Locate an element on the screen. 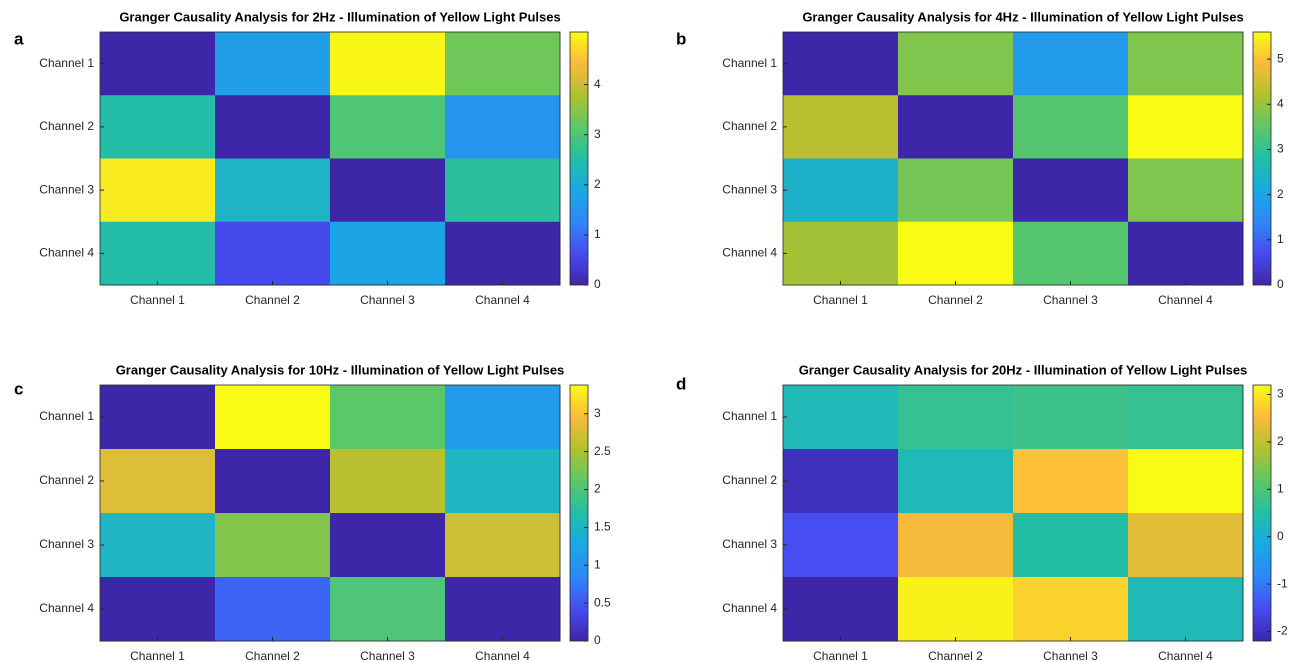  colorbar-tick-label: 0.5 is located at coordinates (602, 602).